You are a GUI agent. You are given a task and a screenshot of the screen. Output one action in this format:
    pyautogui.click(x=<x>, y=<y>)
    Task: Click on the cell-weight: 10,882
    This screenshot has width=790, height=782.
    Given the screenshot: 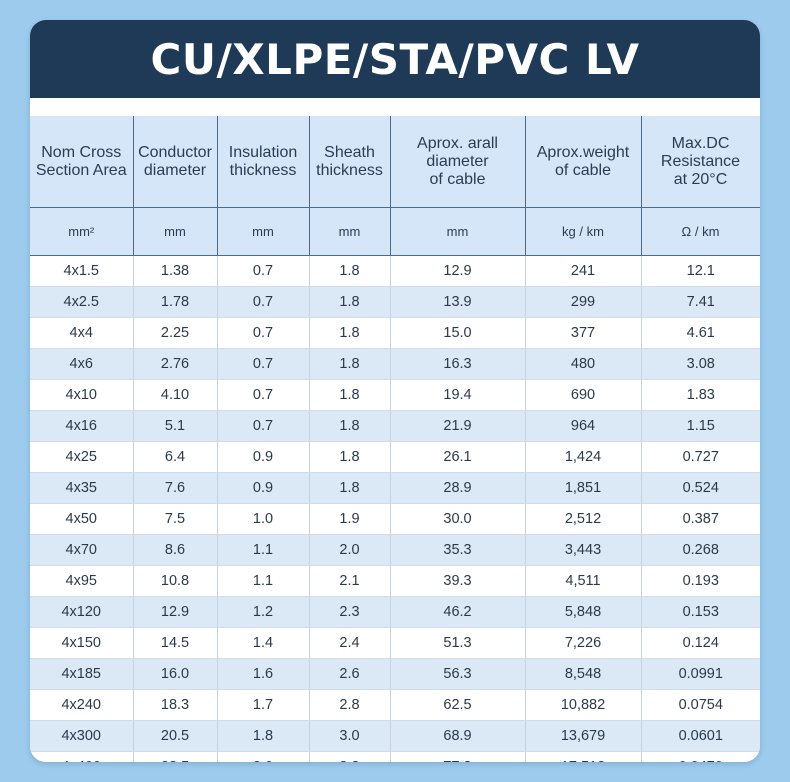 What is the action you would take?
    pyautogui.click(x=583, y=705)
    